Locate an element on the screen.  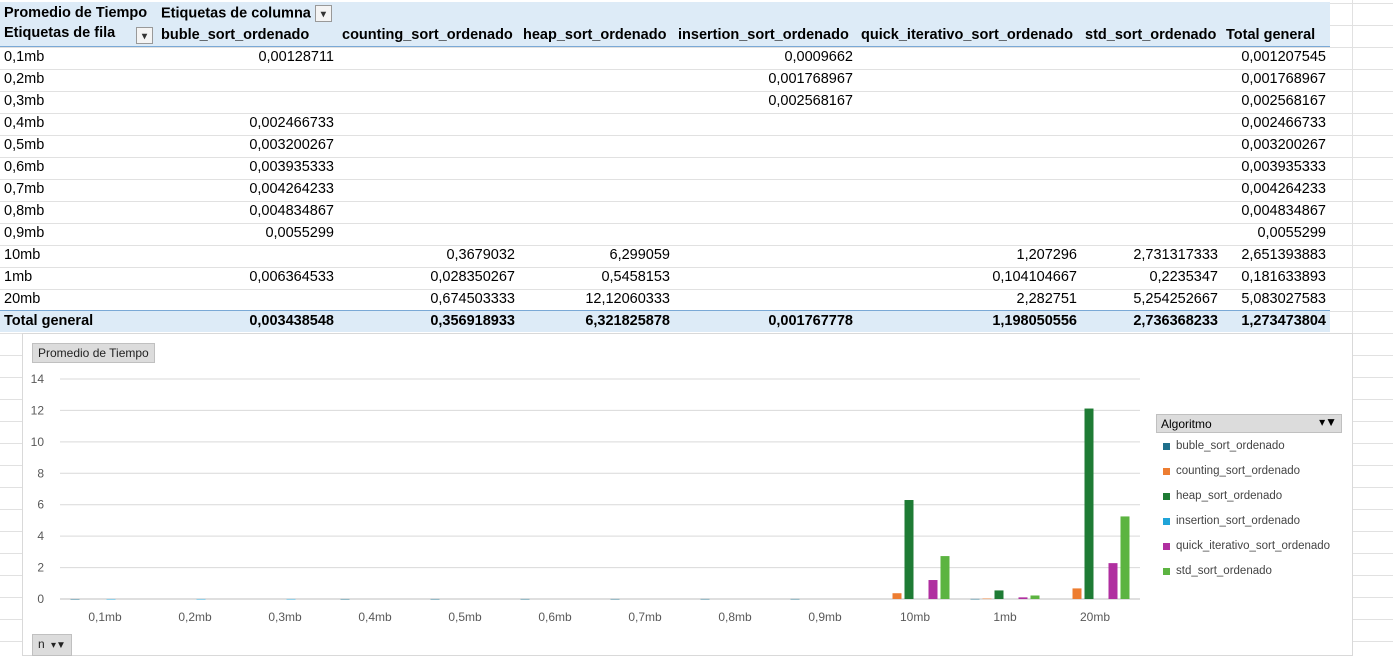
total-cell: 0,001767778 is located at coordinates (765, 320).